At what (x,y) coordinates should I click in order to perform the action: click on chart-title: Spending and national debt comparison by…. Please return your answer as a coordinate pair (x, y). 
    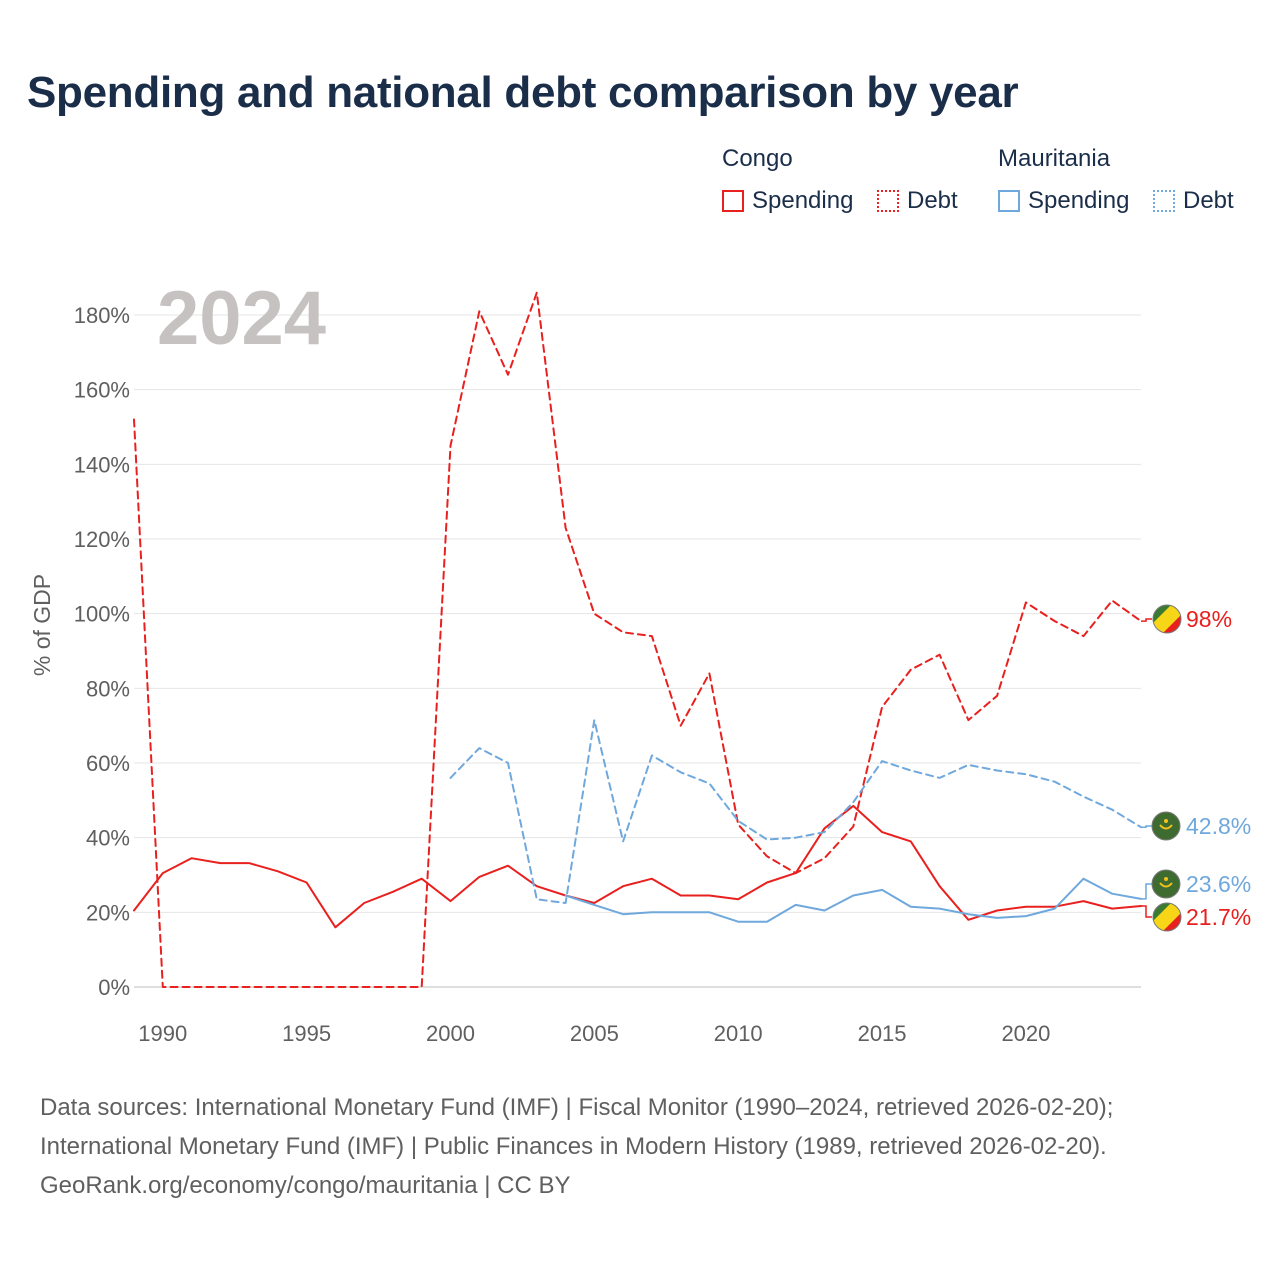
    Looking at the image, I should click on (523, 92).